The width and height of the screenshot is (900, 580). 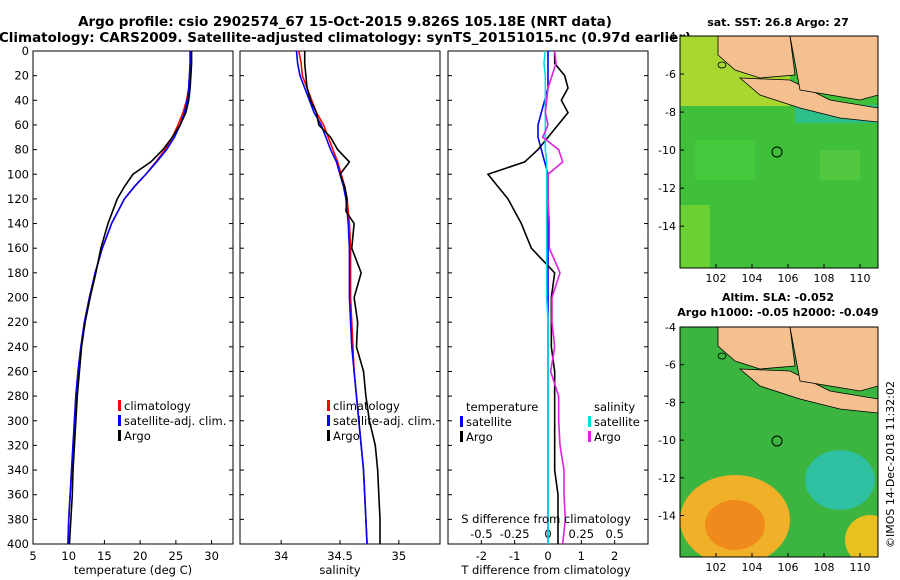 I want to click on s-tick-label: 0.5, so click(x=615, y=534).